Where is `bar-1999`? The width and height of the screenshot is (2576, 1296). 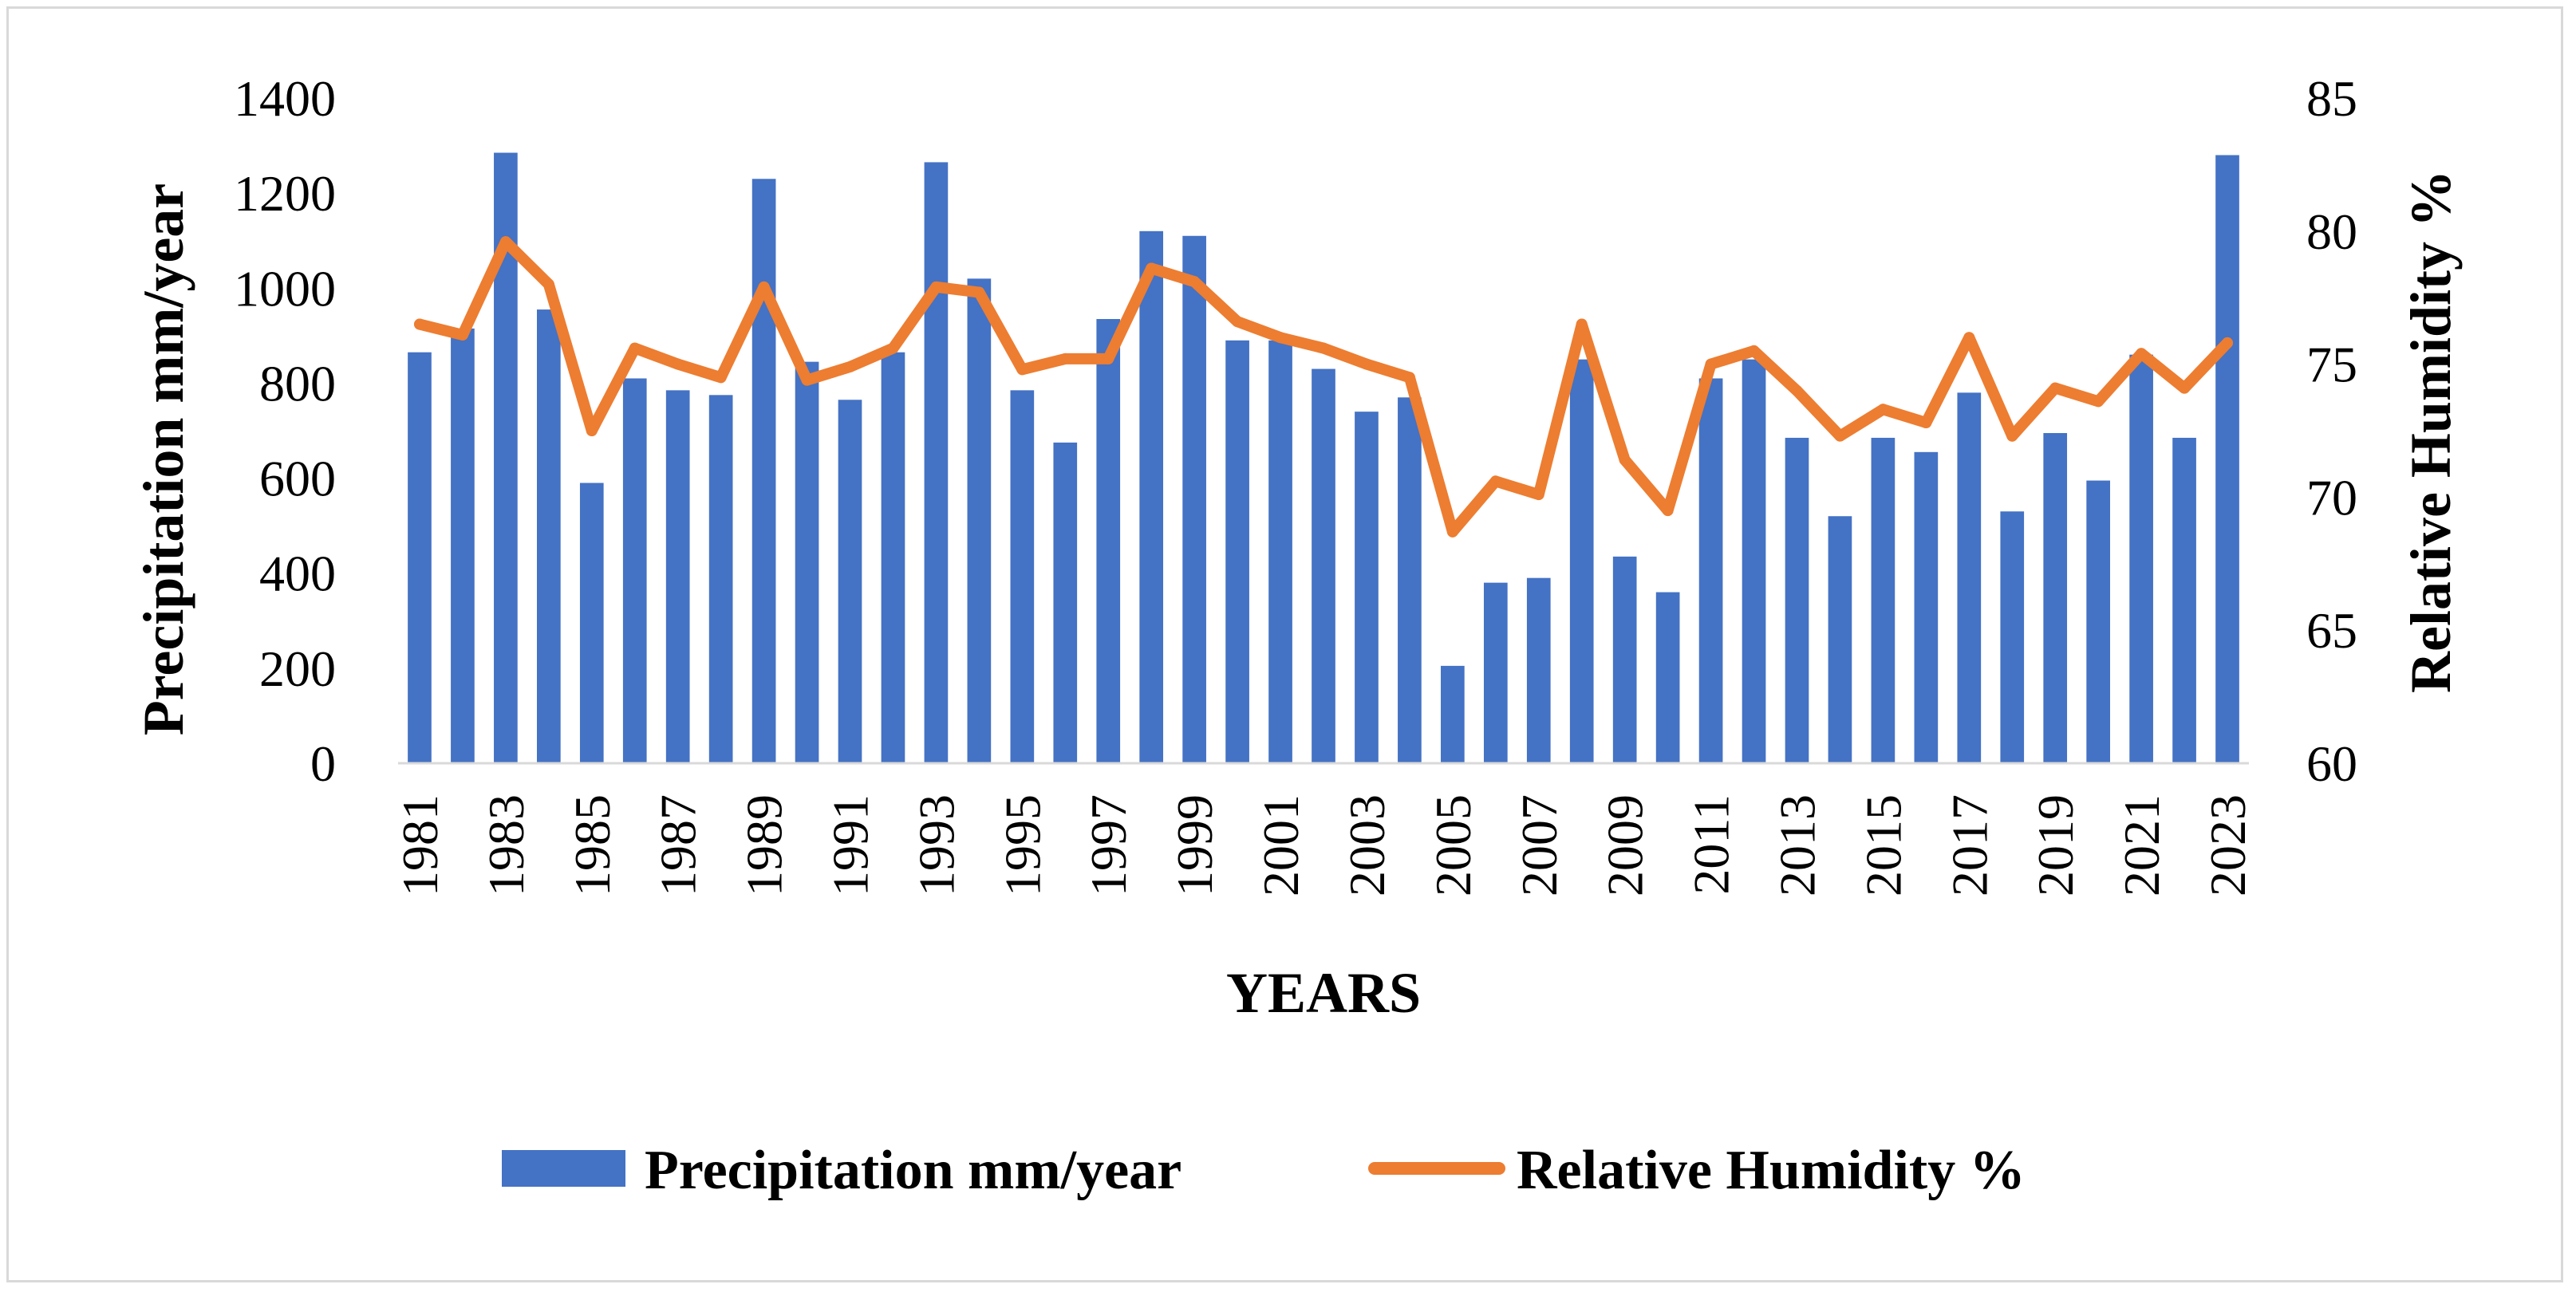
bar-1999 is located at coordinates (1194, 499).